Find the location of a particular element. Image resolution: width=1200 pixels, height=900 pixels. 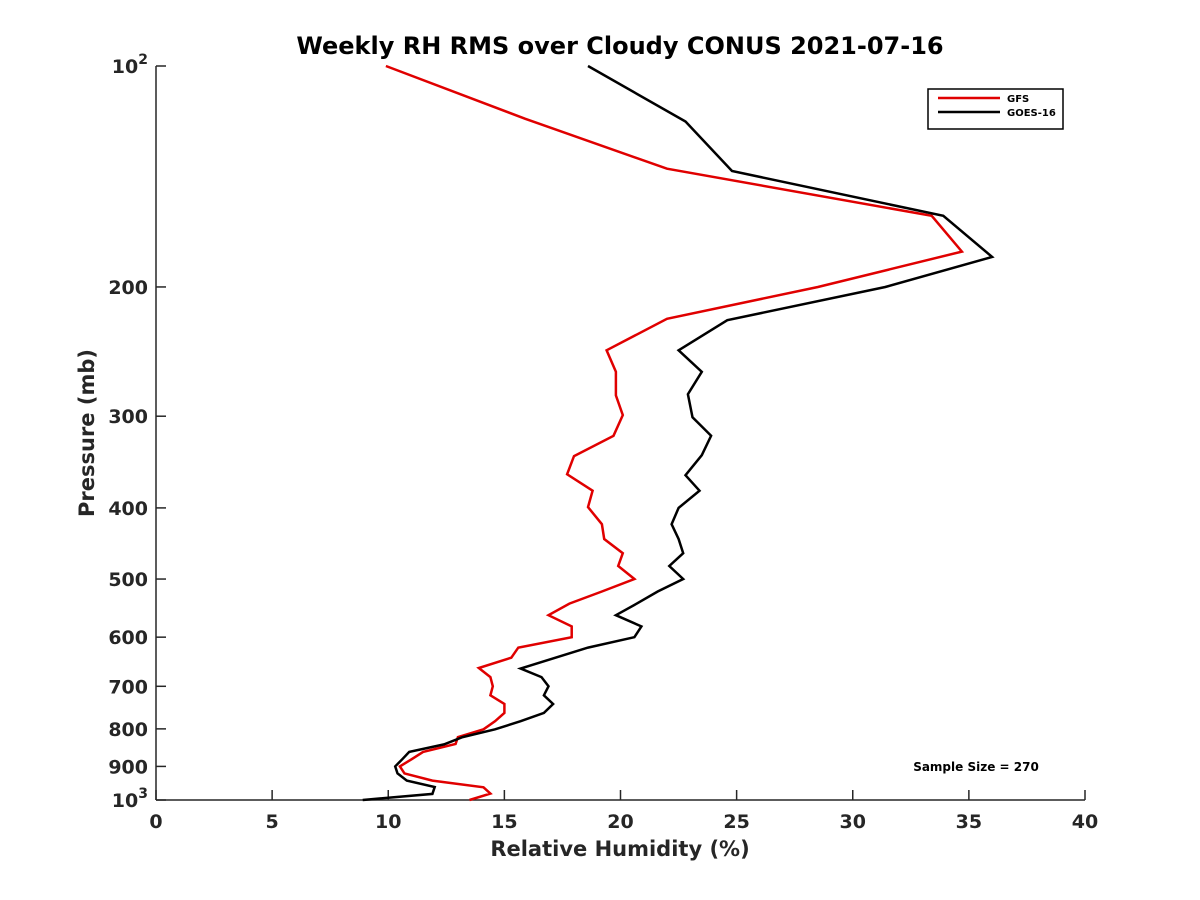

y-tick-label: 700 is located at coordinates (128, 687).